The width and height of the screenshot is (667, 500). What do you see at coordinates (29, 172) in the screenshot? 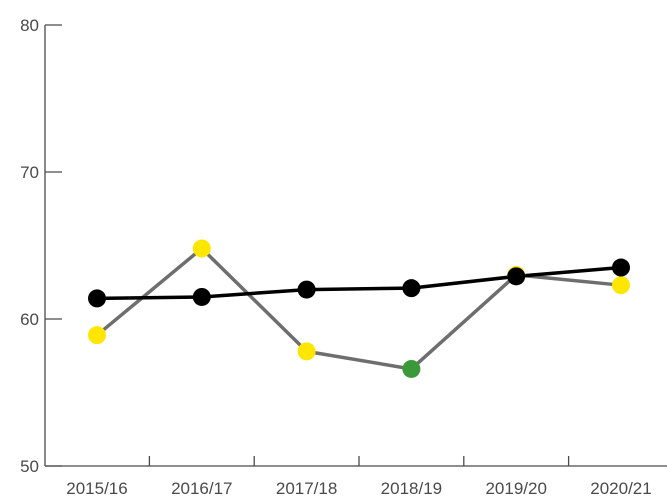
I see `y-tick-label: 70` at bounding box center [29, 172].